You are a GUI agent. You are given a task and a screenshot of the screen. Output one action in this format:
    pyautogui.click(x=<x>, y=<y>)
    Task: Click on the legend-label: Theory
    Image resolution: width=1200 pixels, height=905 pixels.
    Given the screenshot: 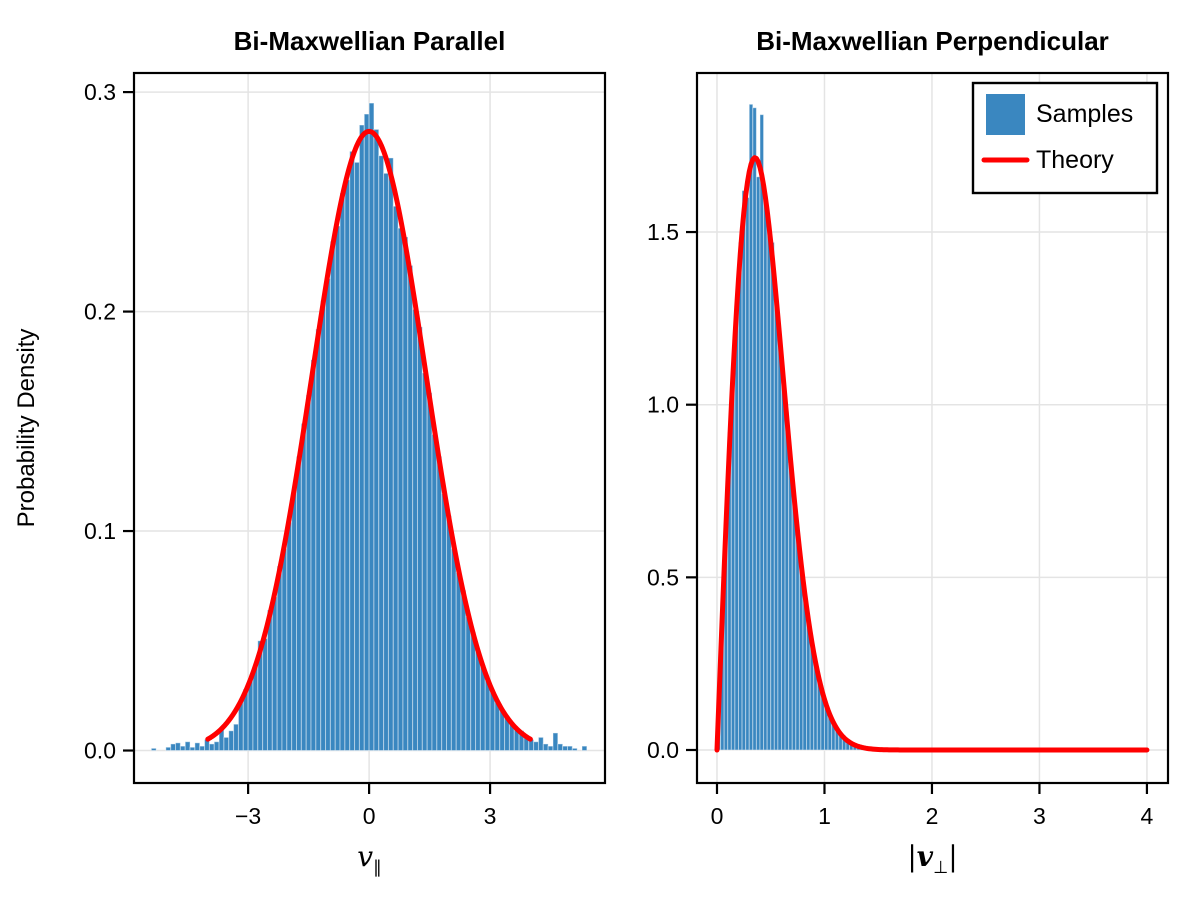 What is the action you would take?
    pyautogui.click(x=1075, y=160)
    